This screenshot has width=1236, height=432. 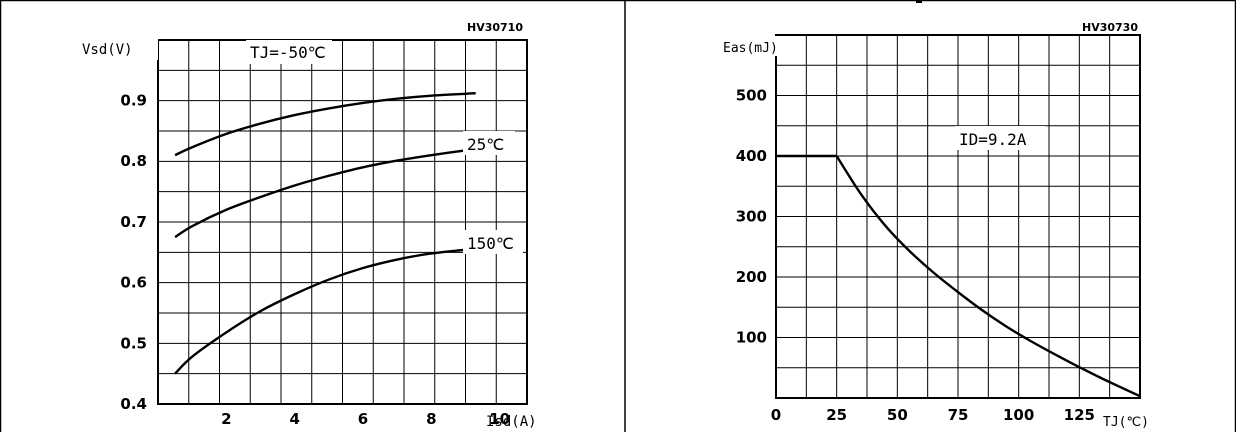 What do you see at coordinates (133, 404) in the screenshot?
I see `y-tick-label: 0.4` at bounding box center [133, 404].